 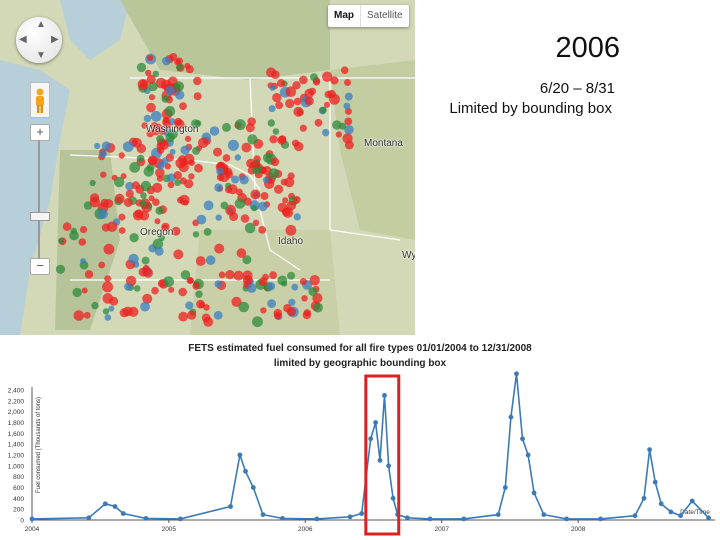 What do you see at coordinates (39, 40) in the screenshot?
I see `pan-control: ▲ ▼ ◀ ▶` at bounding box center [39, 40].